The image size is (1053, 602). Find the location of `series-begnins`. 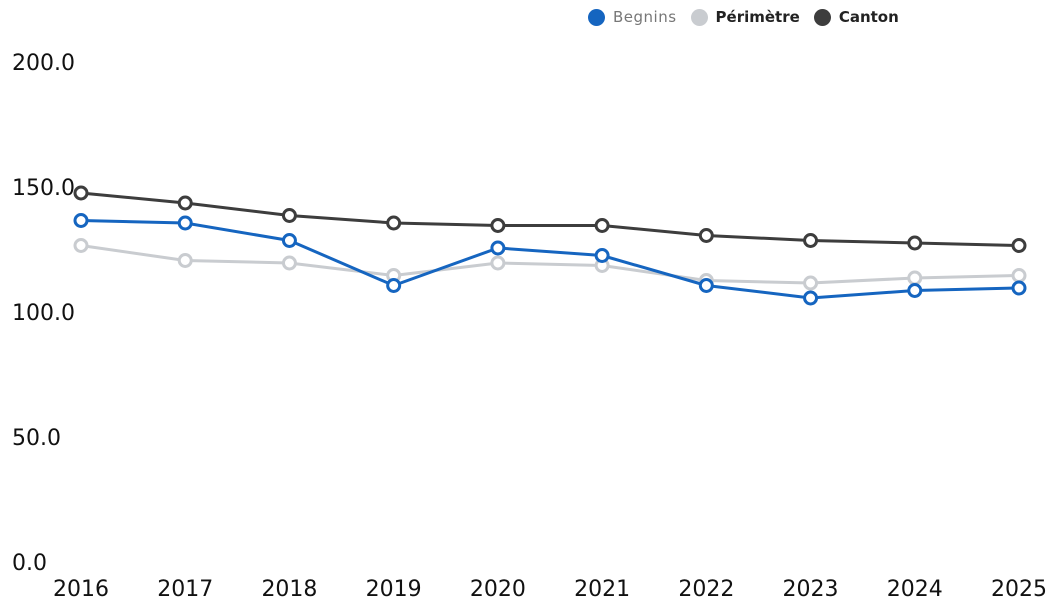

series-begnins is located at coordinates (550, 259).